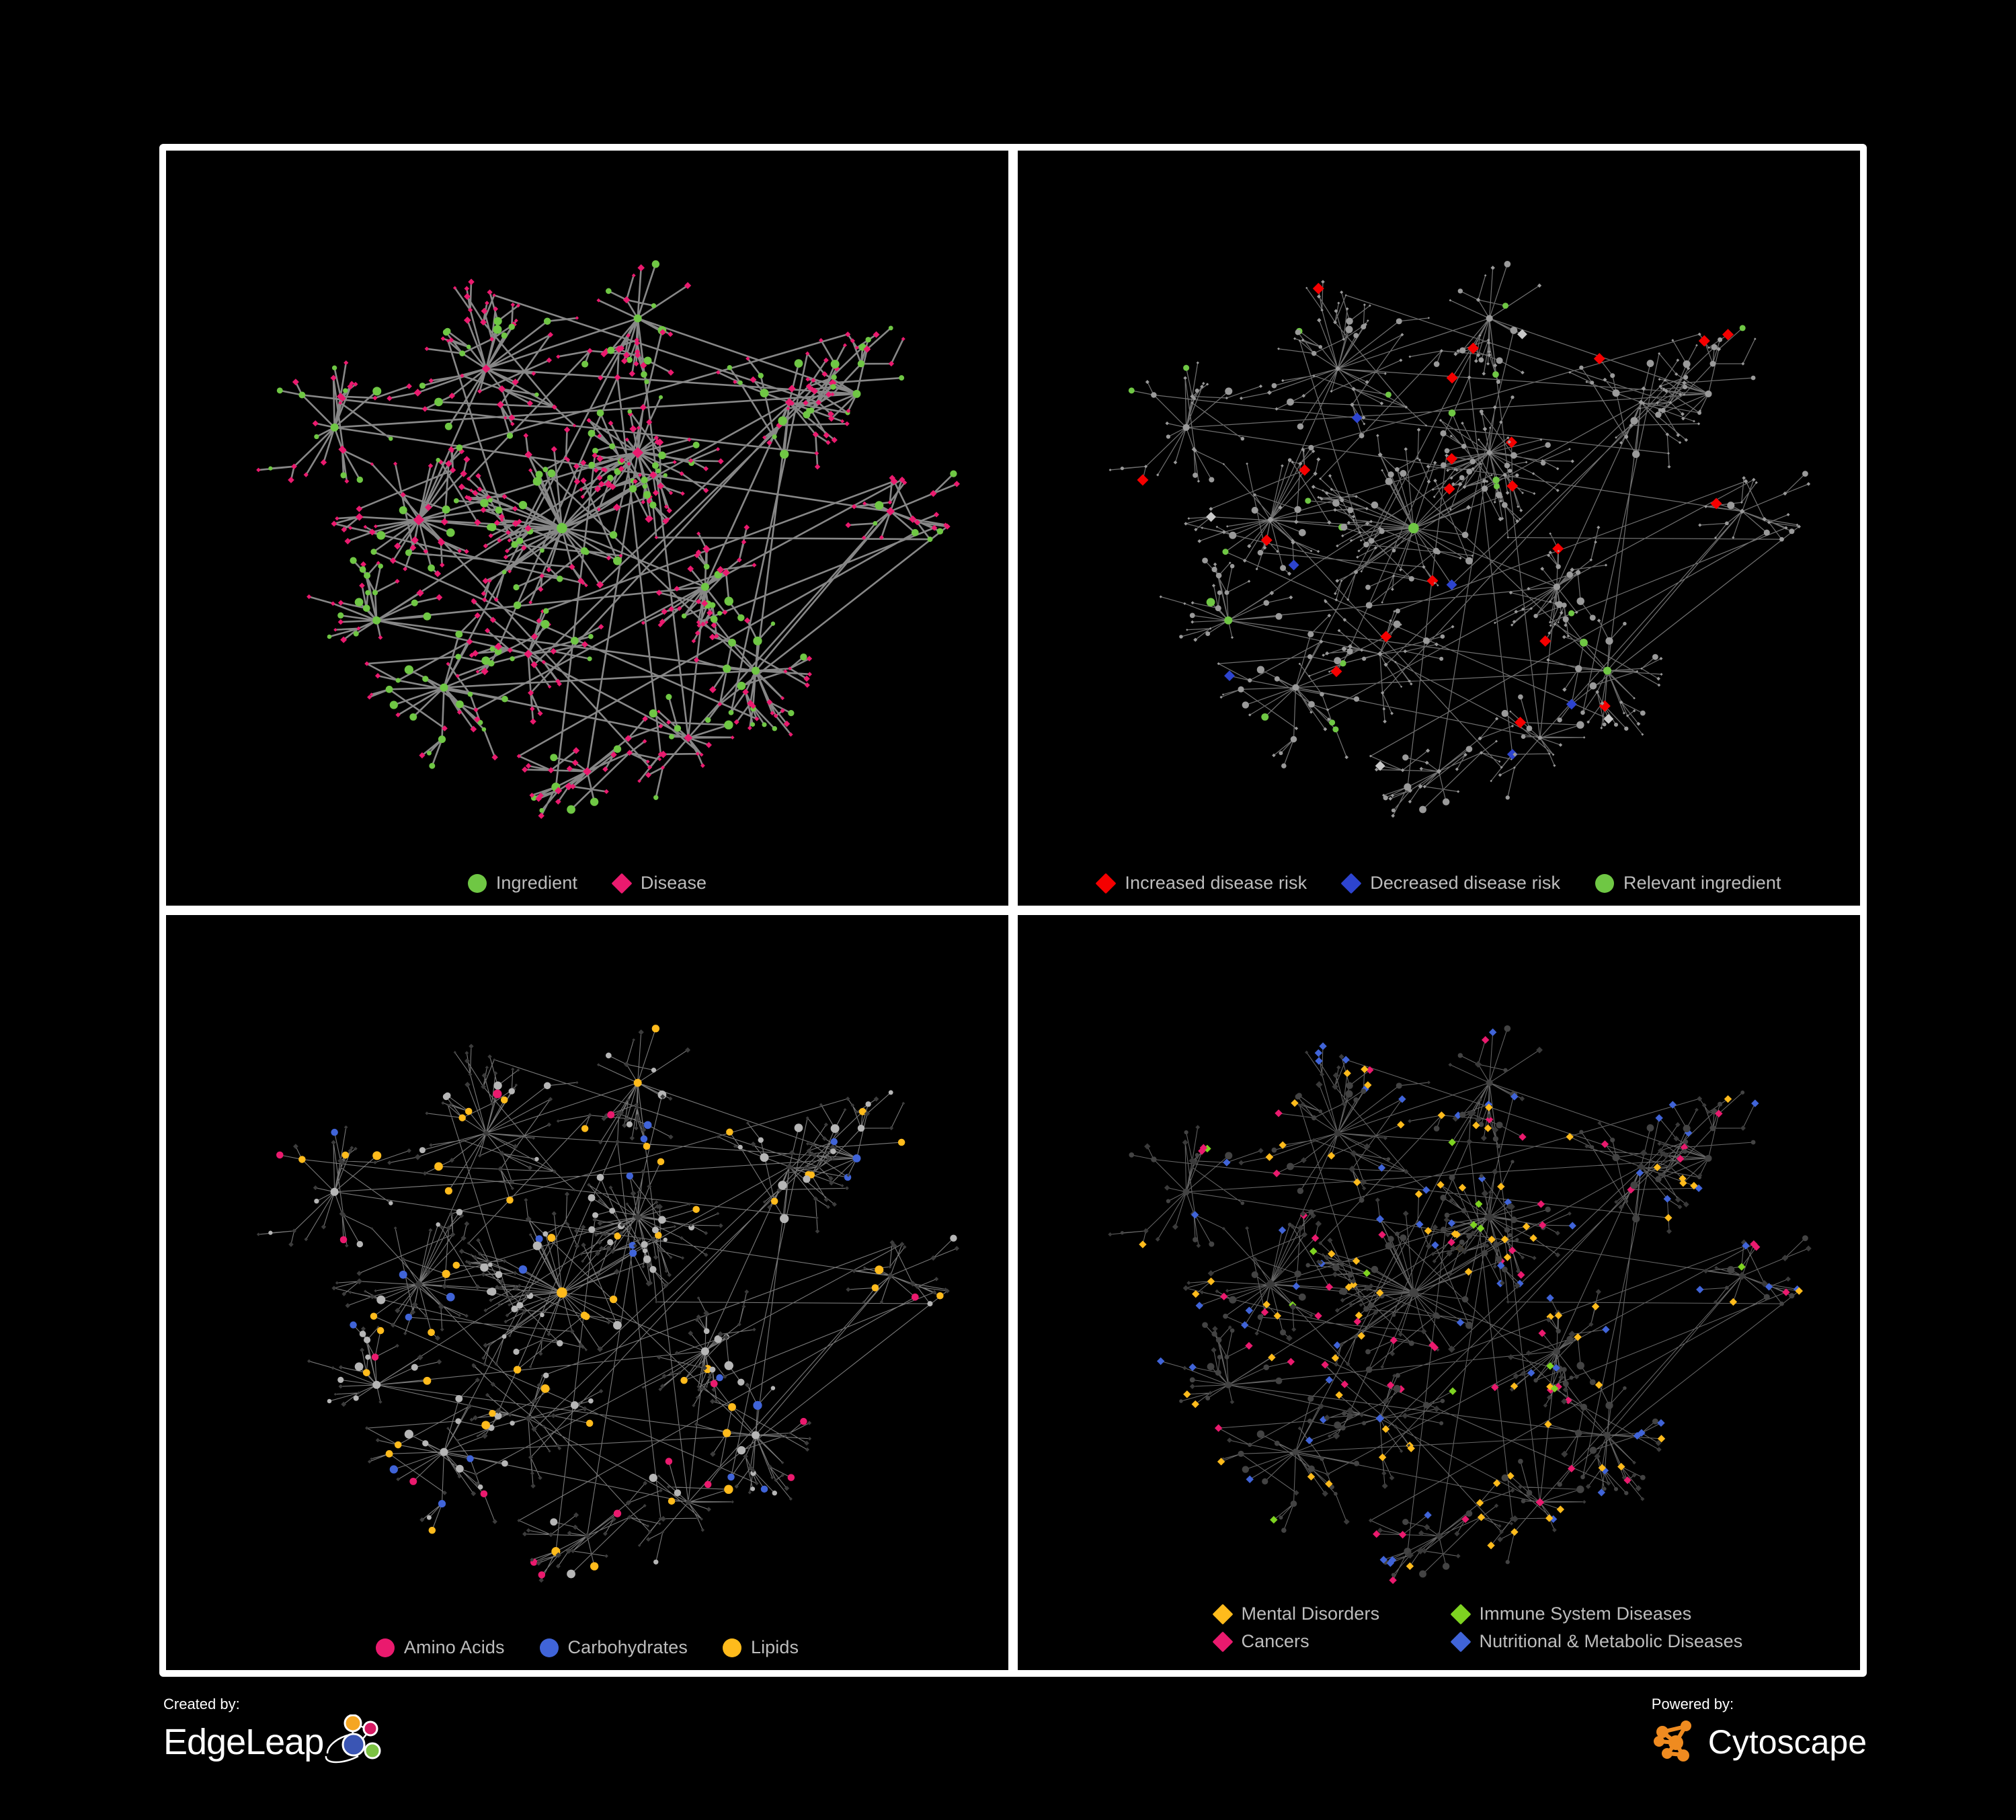  I want to click on edgeleap-wordmark: EdgeLeap, so click(243, 1741).